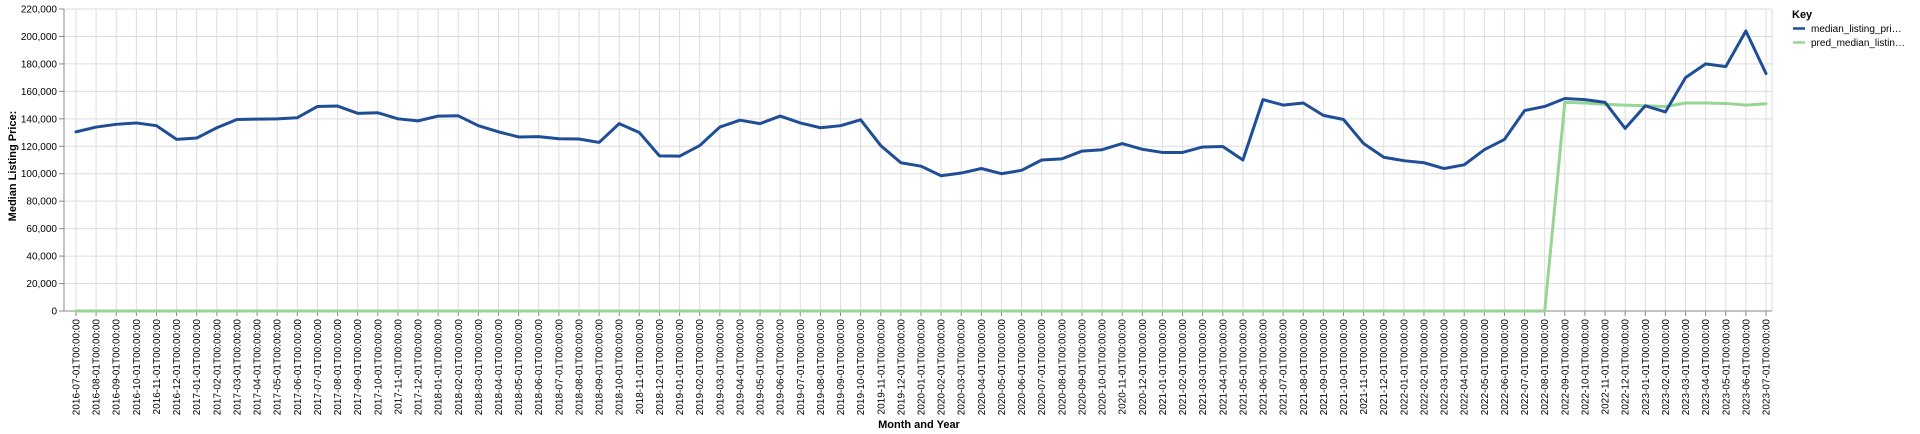  What do you see at coordinates (881, 367) in the screenshot?
I see `x-tick-label: 2019-11-01T00:00:00` at bounding box center [881, 367].